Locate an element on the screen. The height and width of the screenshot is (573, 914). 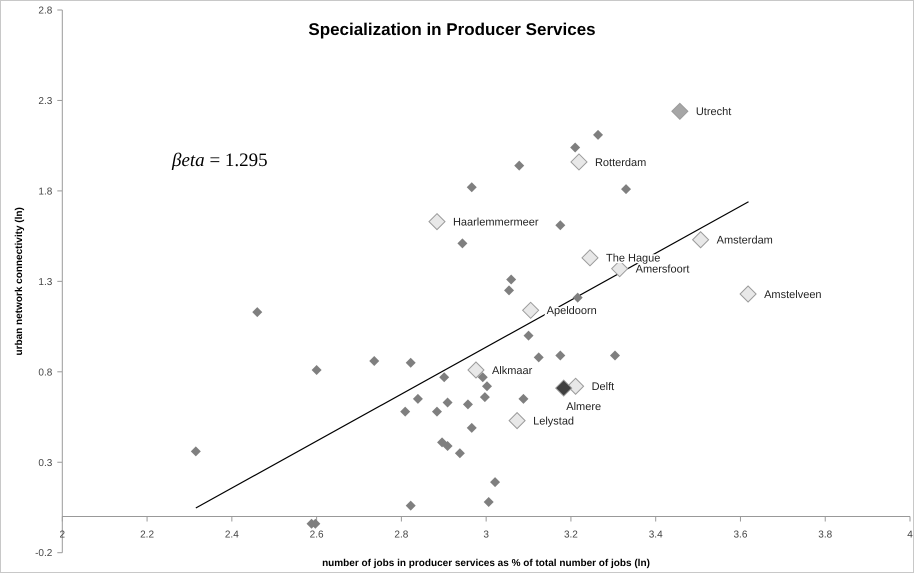
y-tick-label: 1.8 is located at coordinates (45, 192).